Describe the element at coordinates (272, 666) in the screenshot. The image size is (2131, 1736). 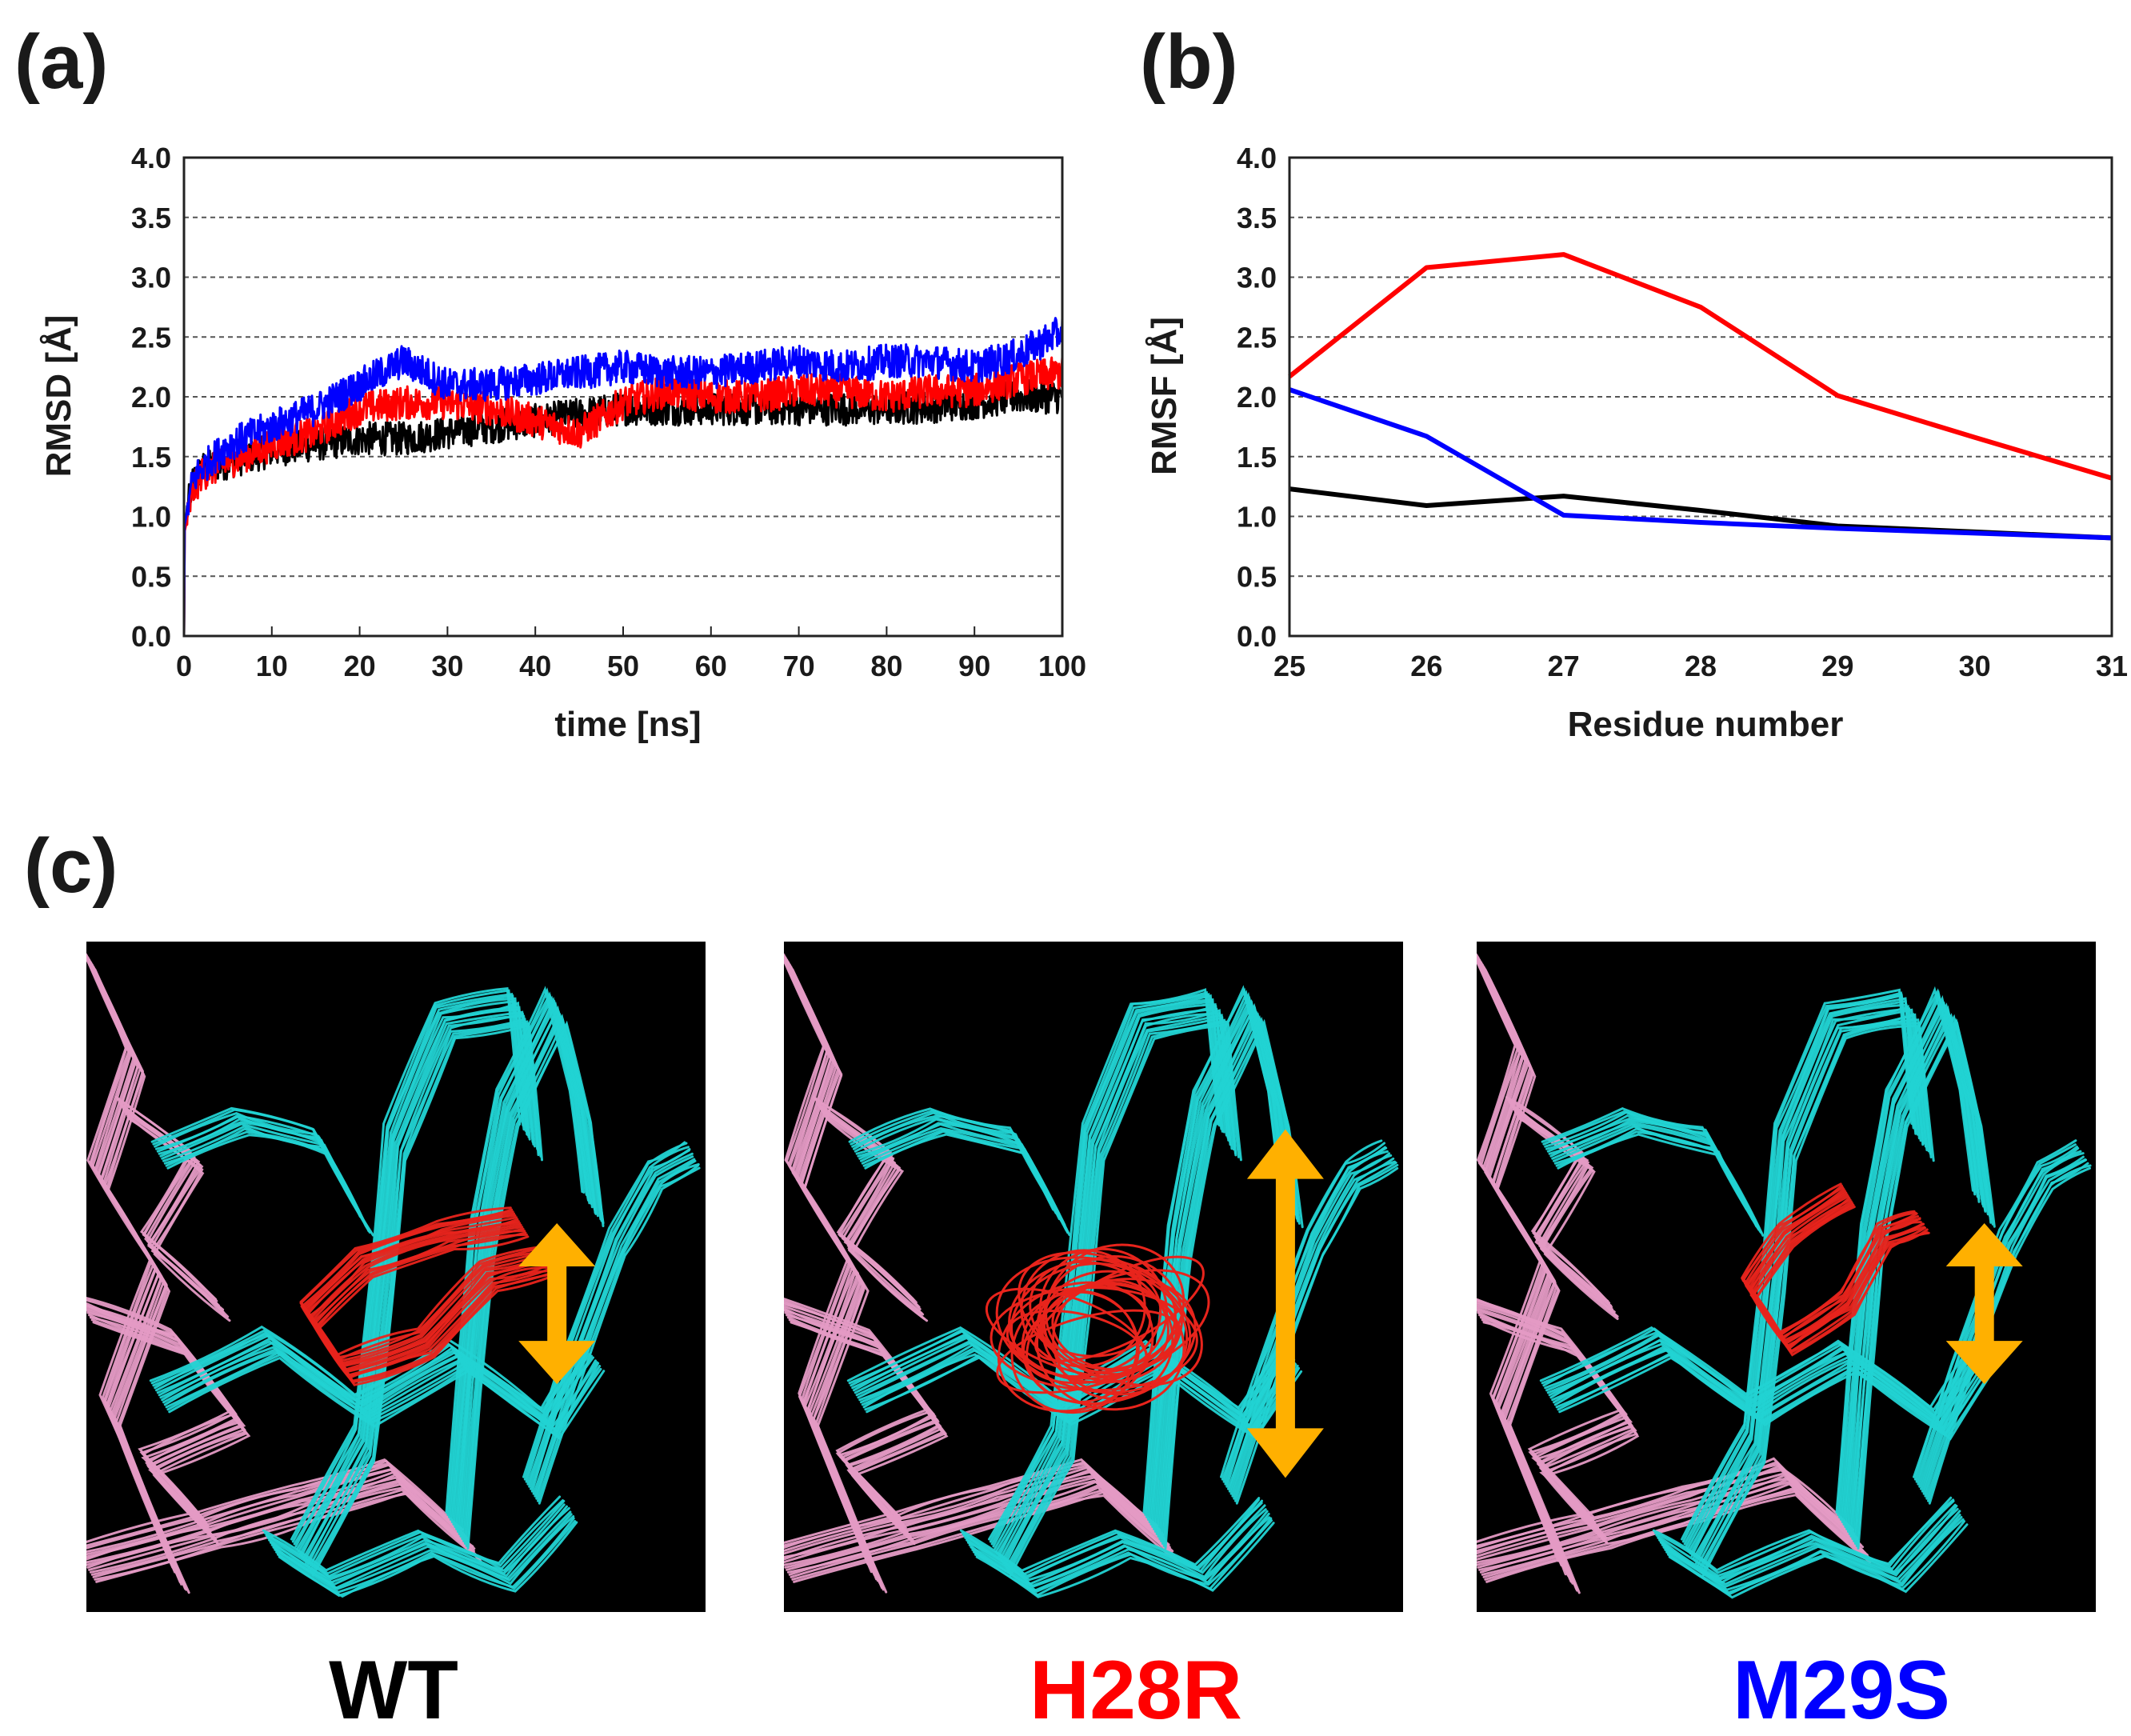
I see `rmsd-xtick-label: 10` at that location.